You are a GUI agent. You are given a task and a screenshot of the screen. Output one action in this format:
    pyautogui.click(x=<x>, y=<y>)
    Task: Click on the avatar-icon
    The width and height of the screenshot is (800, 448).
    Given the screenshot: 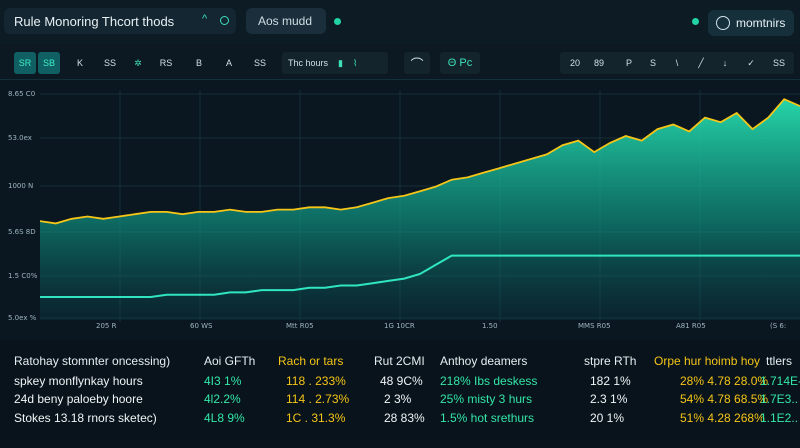 What is the action you would take?
    pyautogui.click(x=723, y=23)
    